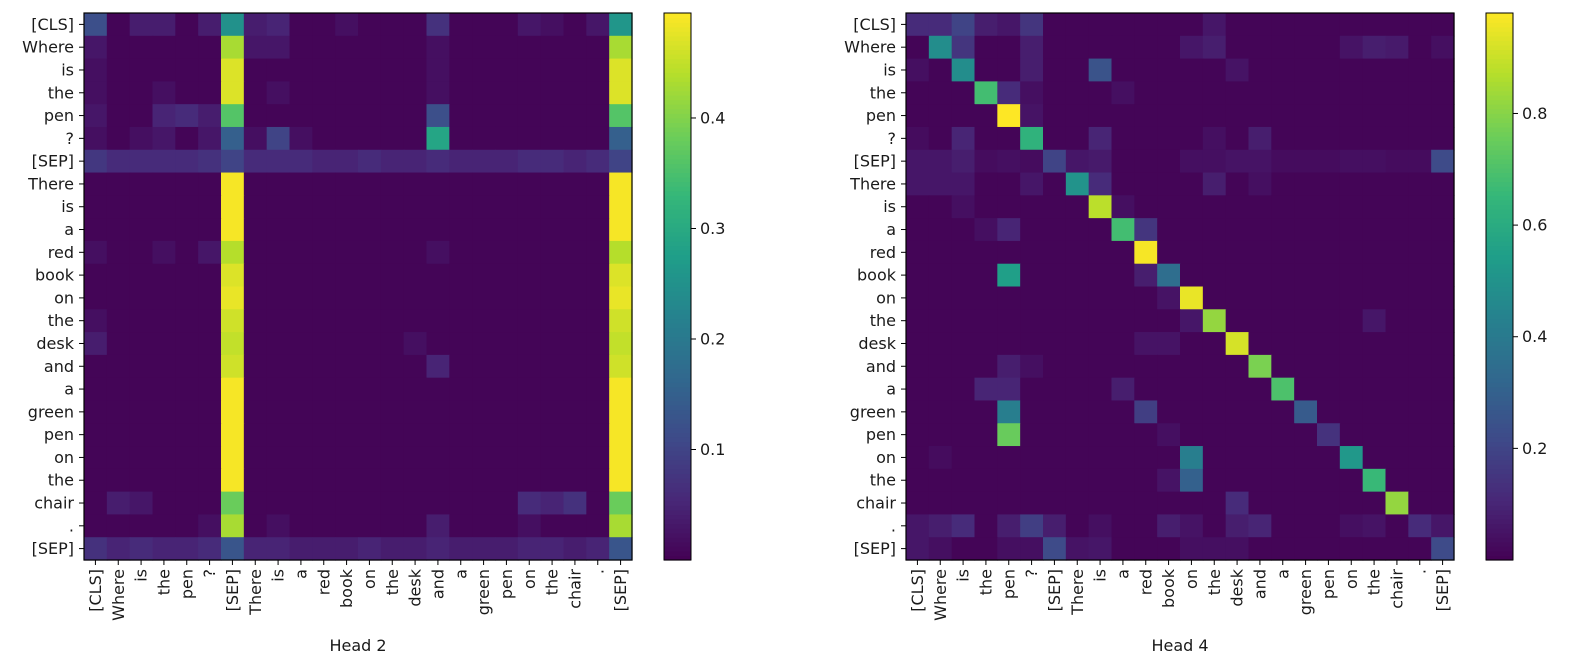 Image resolution: width=1578 pixels, height=672 pixels. Describe the element at coordinates (48, 47) in the screenshot. I see `y-tick-label: Where` at that location.